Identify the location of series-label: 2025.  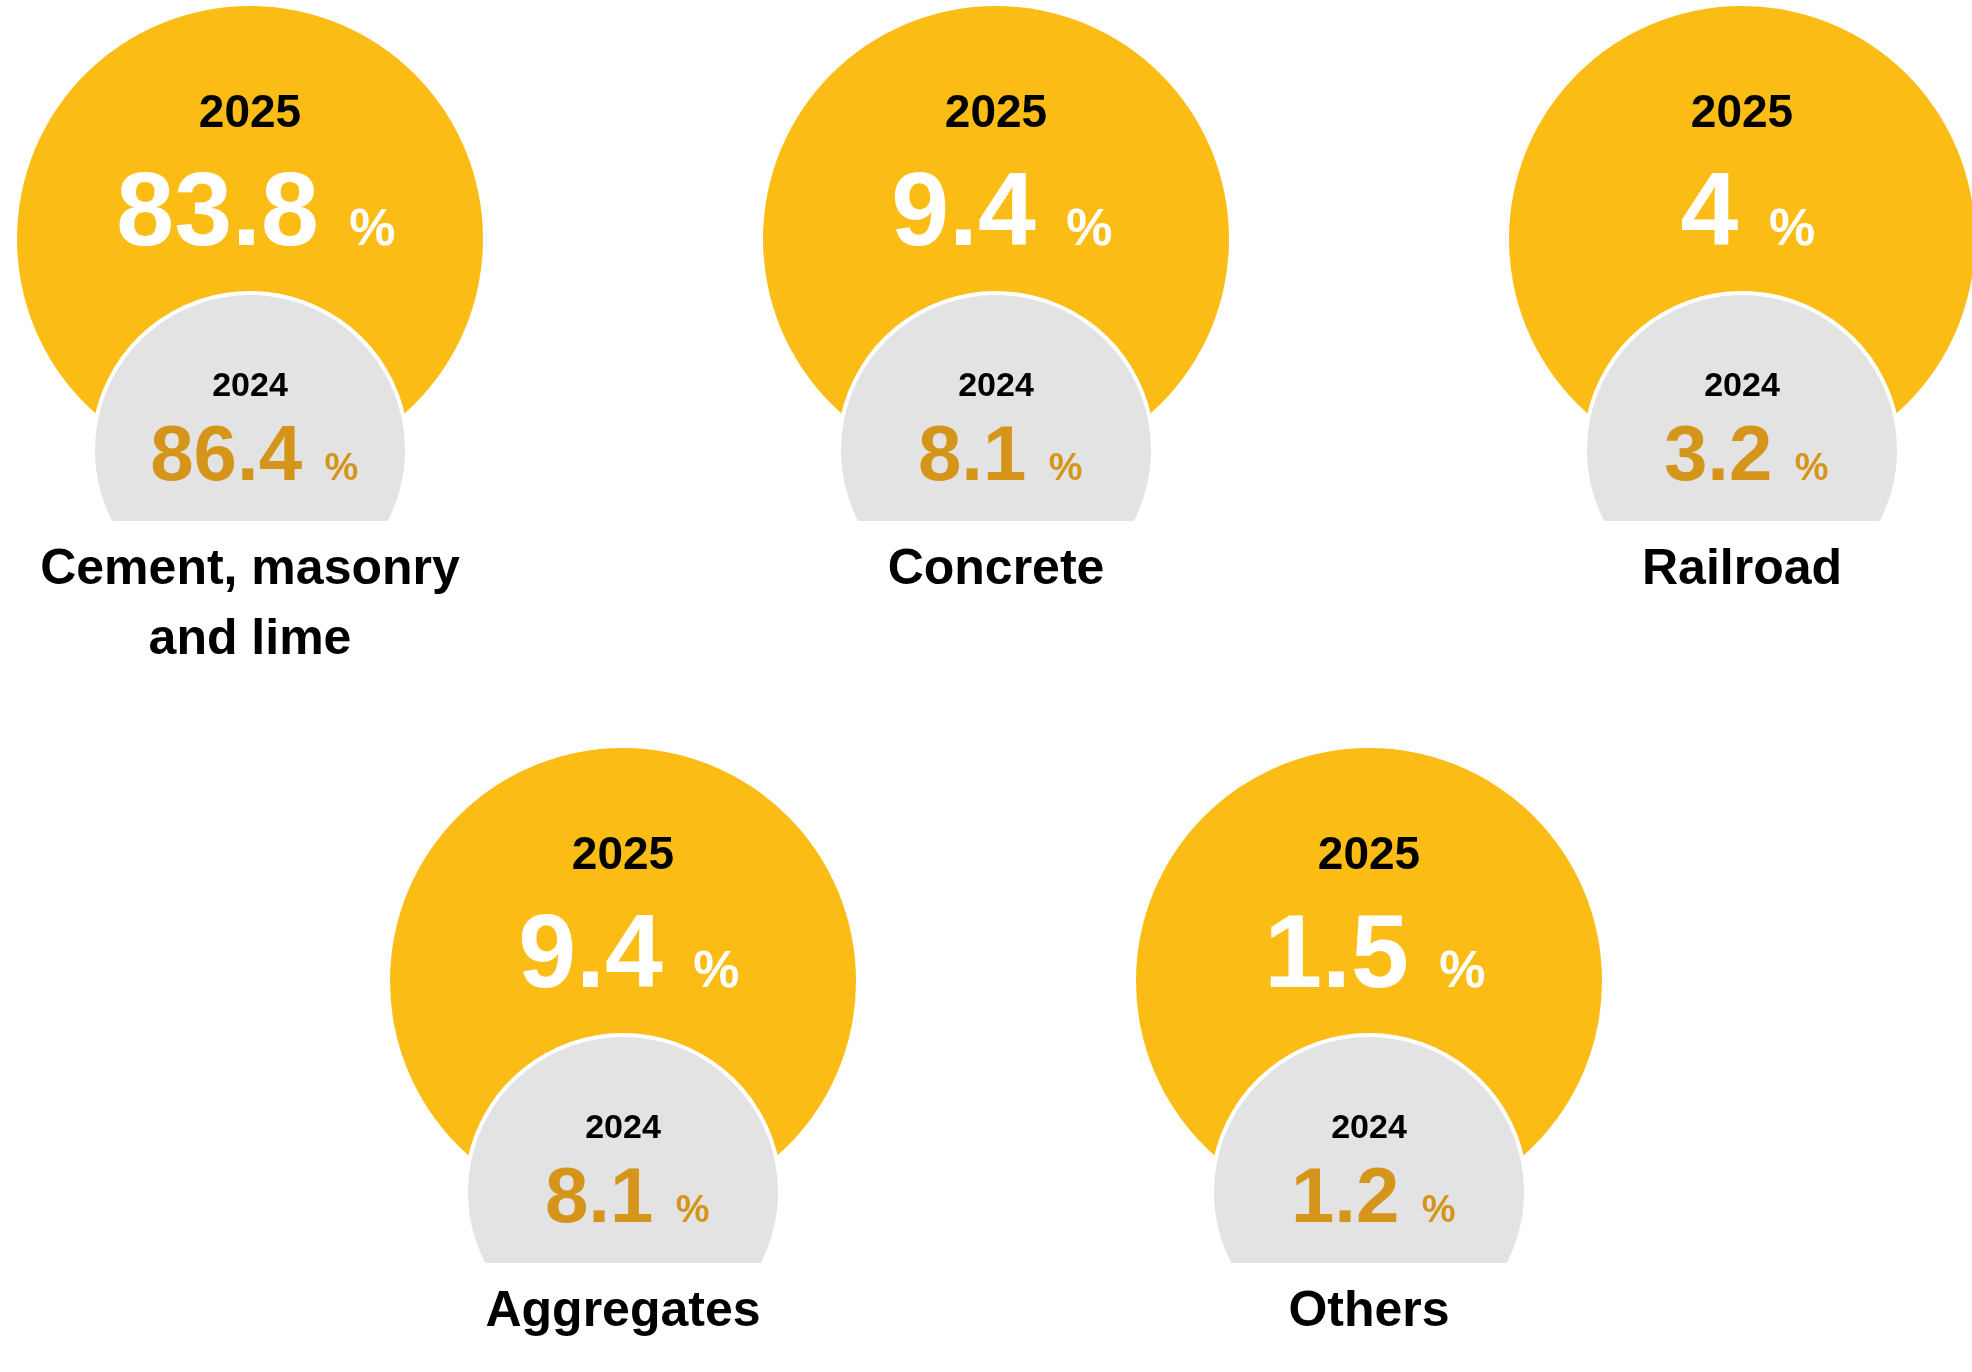
(1369, 853).